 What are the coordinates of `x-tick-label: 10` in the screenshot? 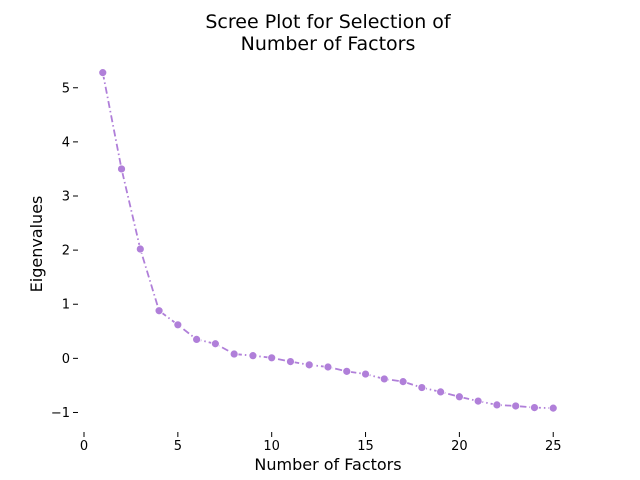 It's located at (271, 446).